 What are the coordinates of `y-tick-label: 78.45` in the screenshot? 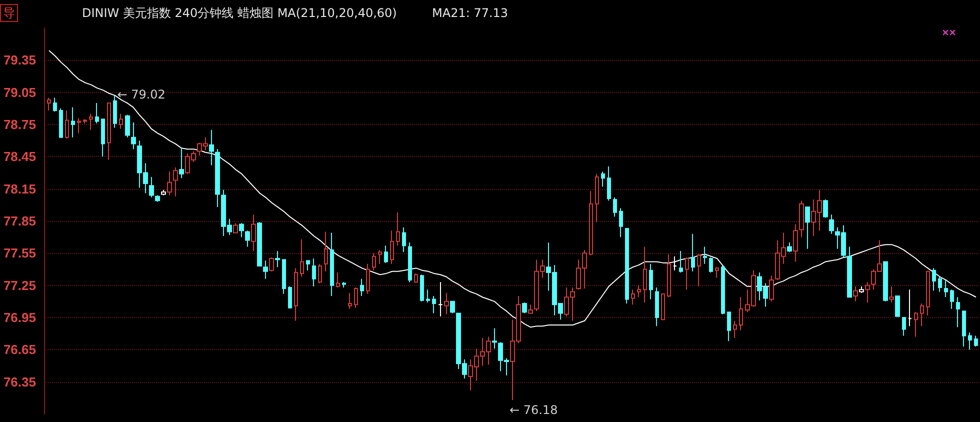 It's located at (19, 156).